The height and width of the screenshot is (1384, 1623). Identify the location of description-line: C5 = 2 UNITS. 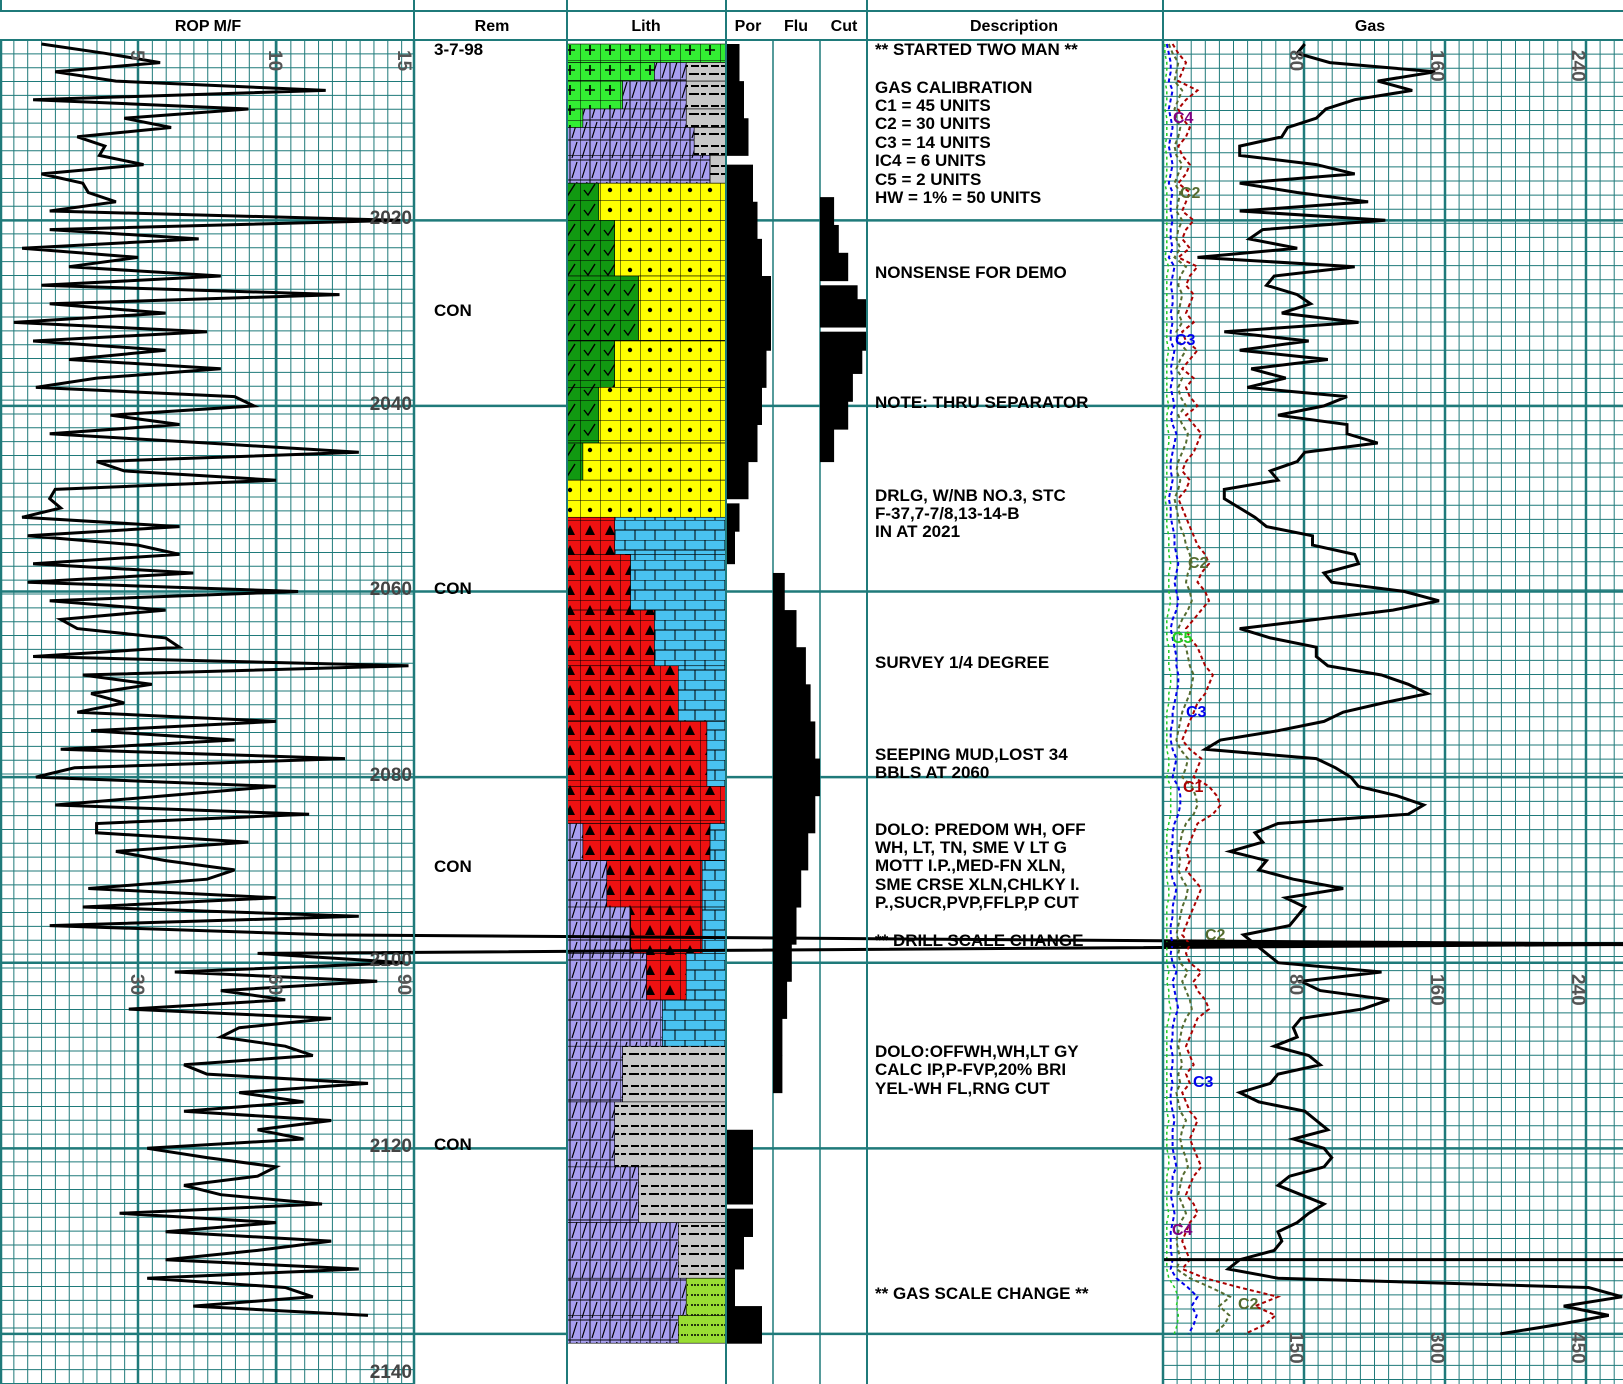
(928, 179).